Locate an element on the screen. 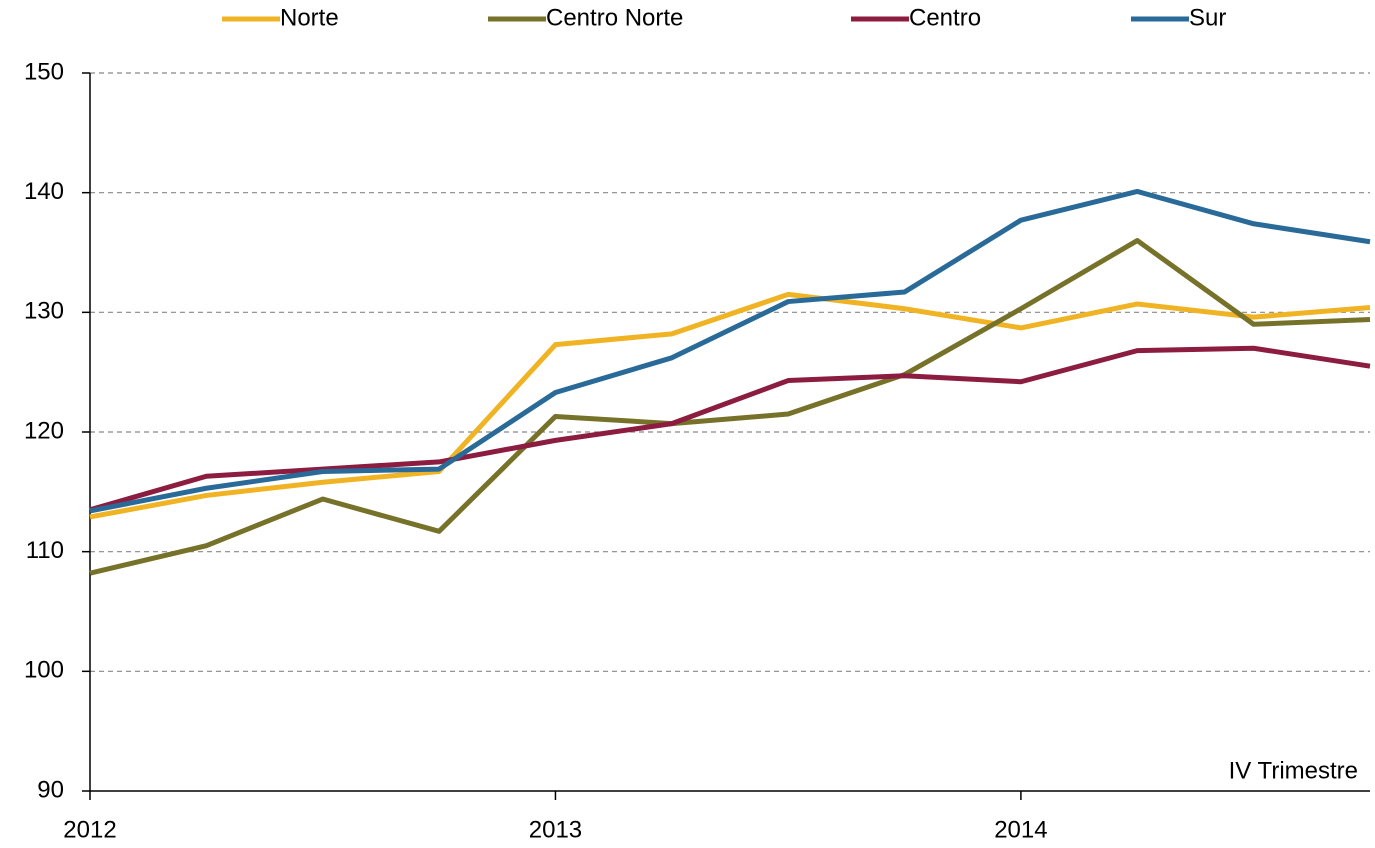 The width and height of the screenshot is (1375, 848). x-tick-label: 2013 is located at coordinates (555, 829).